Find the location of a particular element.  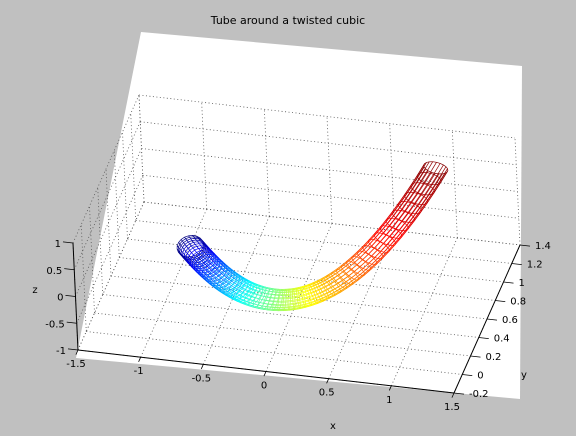

z-tick-label: 0 is located at coordinates (60, 298).